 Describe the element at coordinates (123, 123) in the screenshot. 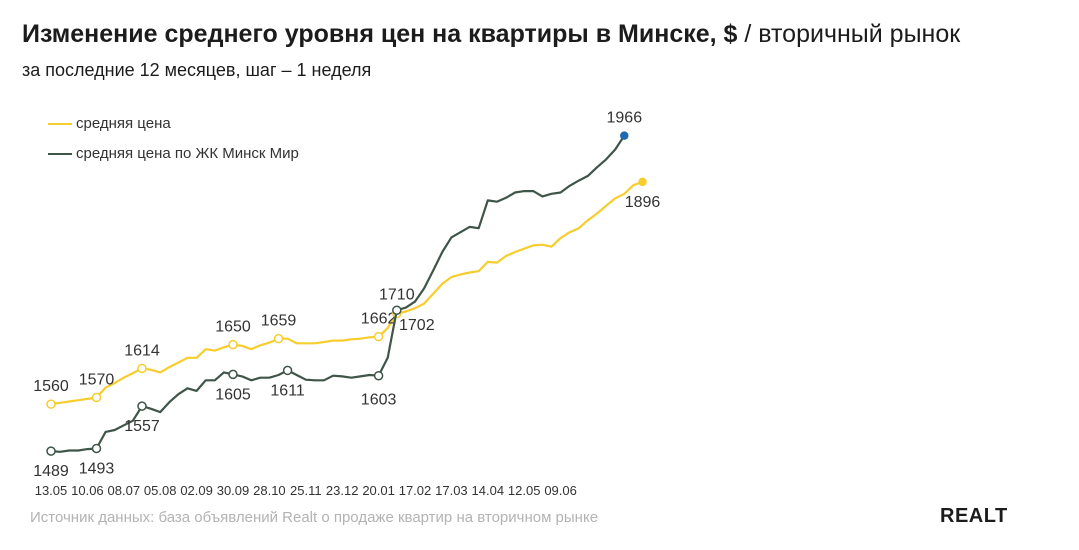

I see `legend-label-avg: средняя цена` at that location.